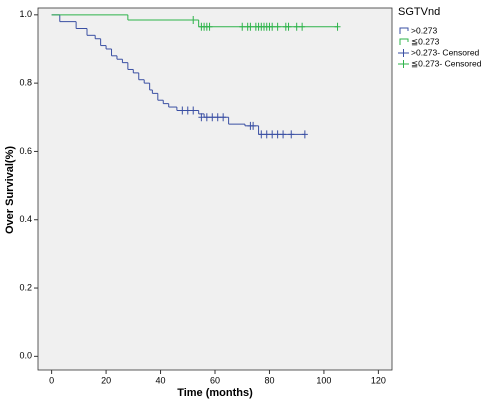 This screenshot has height=403, width=500. What do you see at coordinates (424, 30) in the screenshot?
I see `legend-label: >0.273` at bounding box center [424, 30].